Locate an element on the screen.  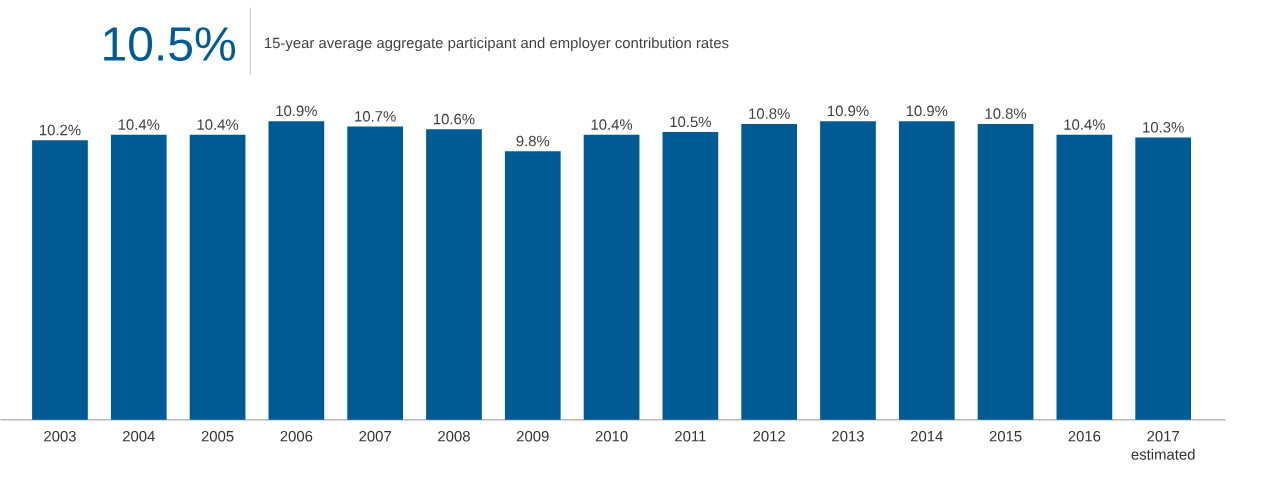
data-label: 10.5% is located at coordinates (690, 122).